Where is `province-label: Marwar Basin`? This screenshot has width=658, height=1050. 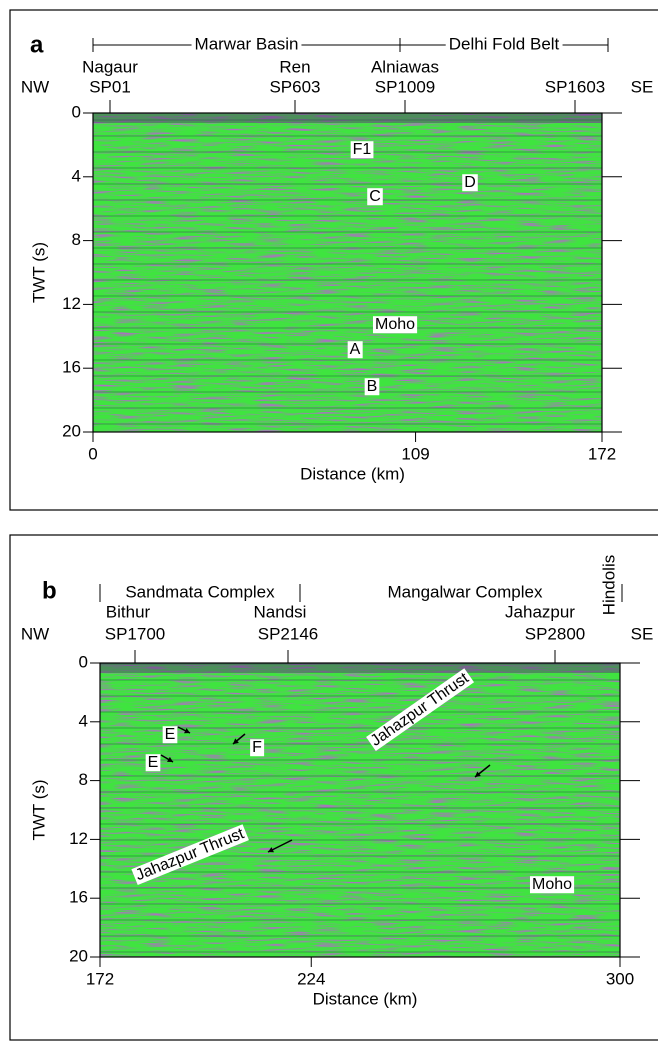
province-label: Marwar Basin is located at coordinates (247, 43).